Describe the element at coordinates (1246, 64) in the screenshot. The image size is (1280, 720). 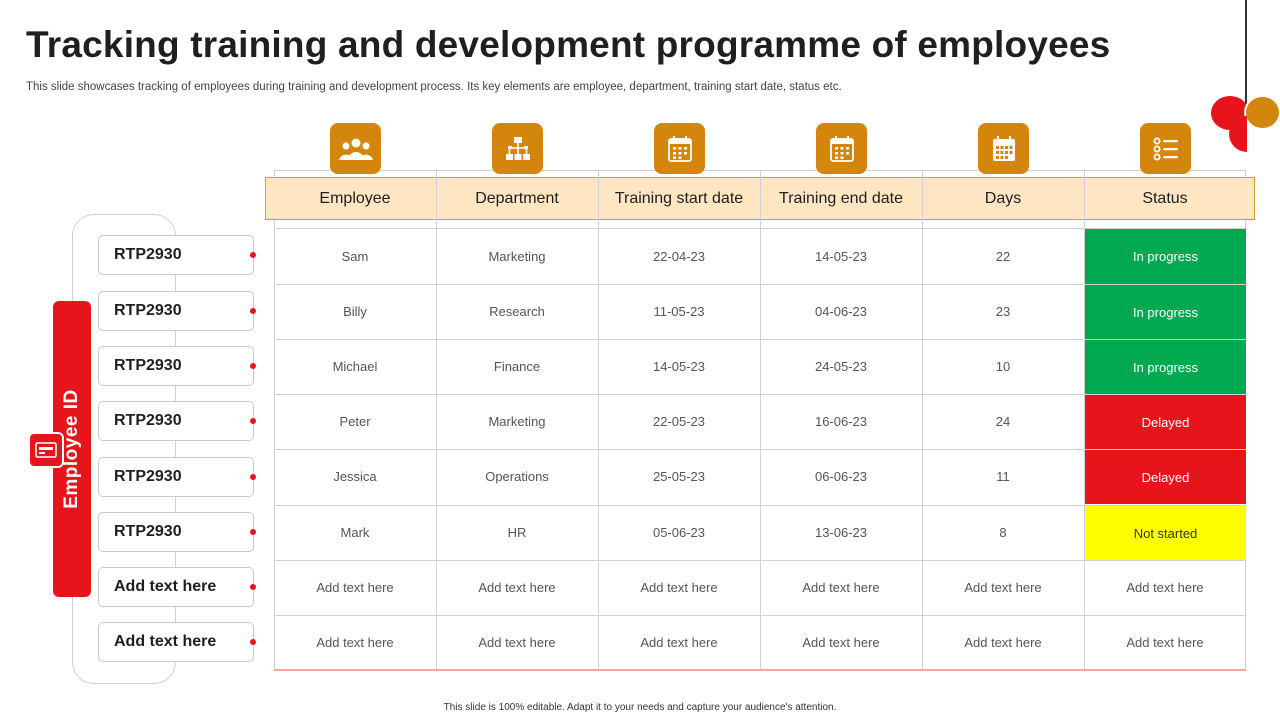
I see `decorative-line` at that location.